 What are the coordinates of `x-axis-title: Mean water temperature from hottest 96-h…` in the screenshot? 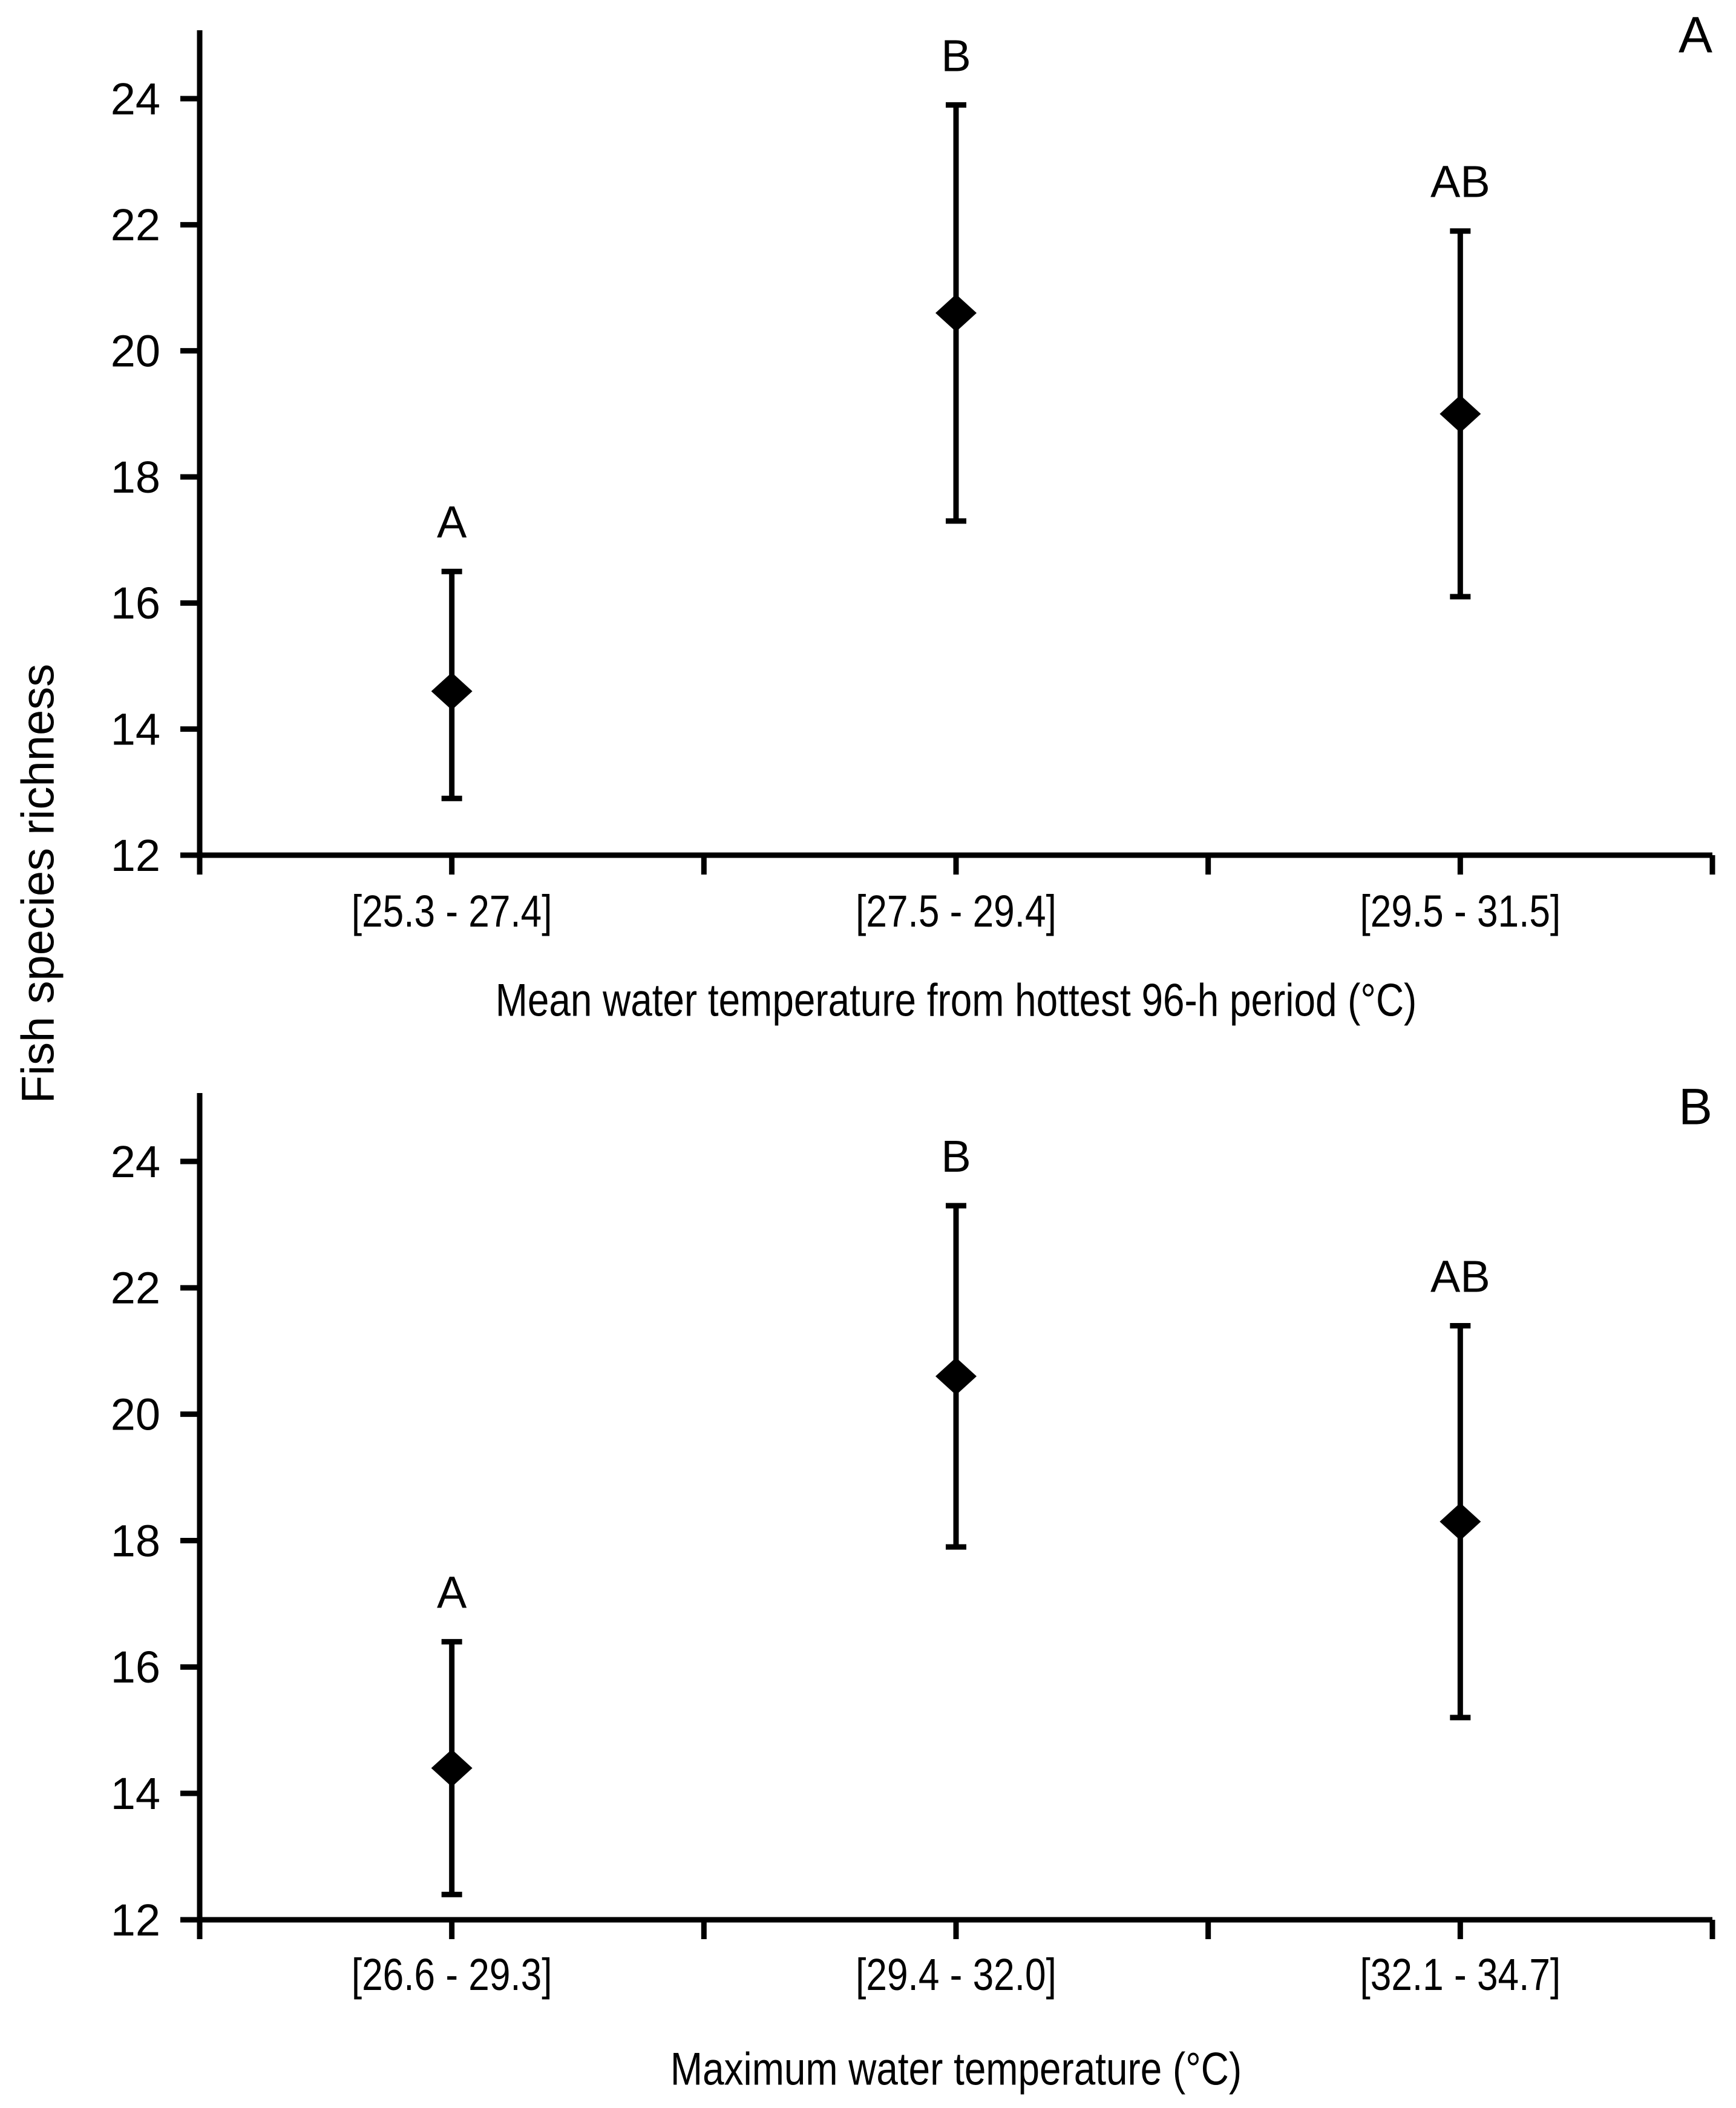 It's located at (957, 1000).